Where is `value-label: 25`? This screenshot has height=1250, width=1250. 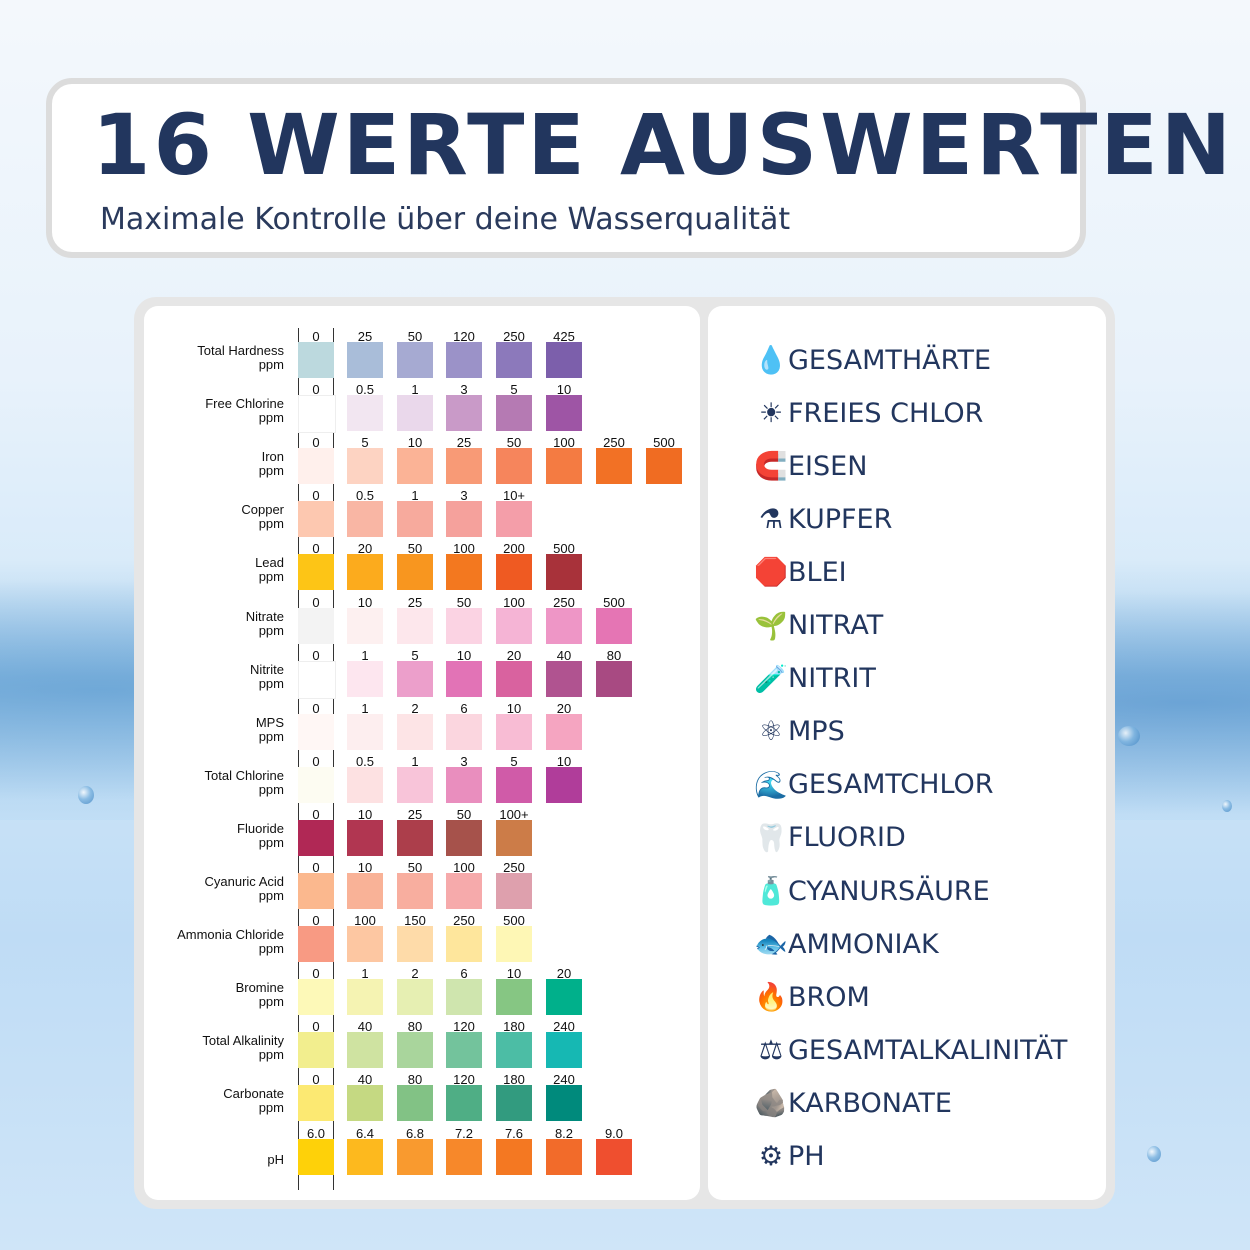
value-label: 25 is located at coordinates (415, 814).